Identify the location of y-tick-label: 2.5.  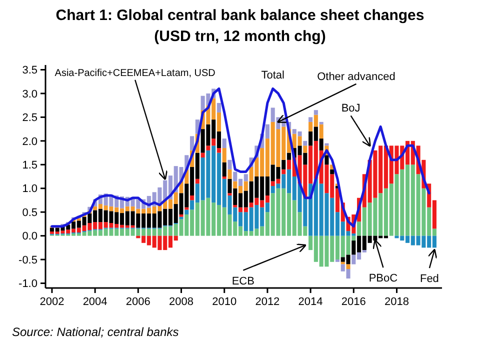
(30, 118).